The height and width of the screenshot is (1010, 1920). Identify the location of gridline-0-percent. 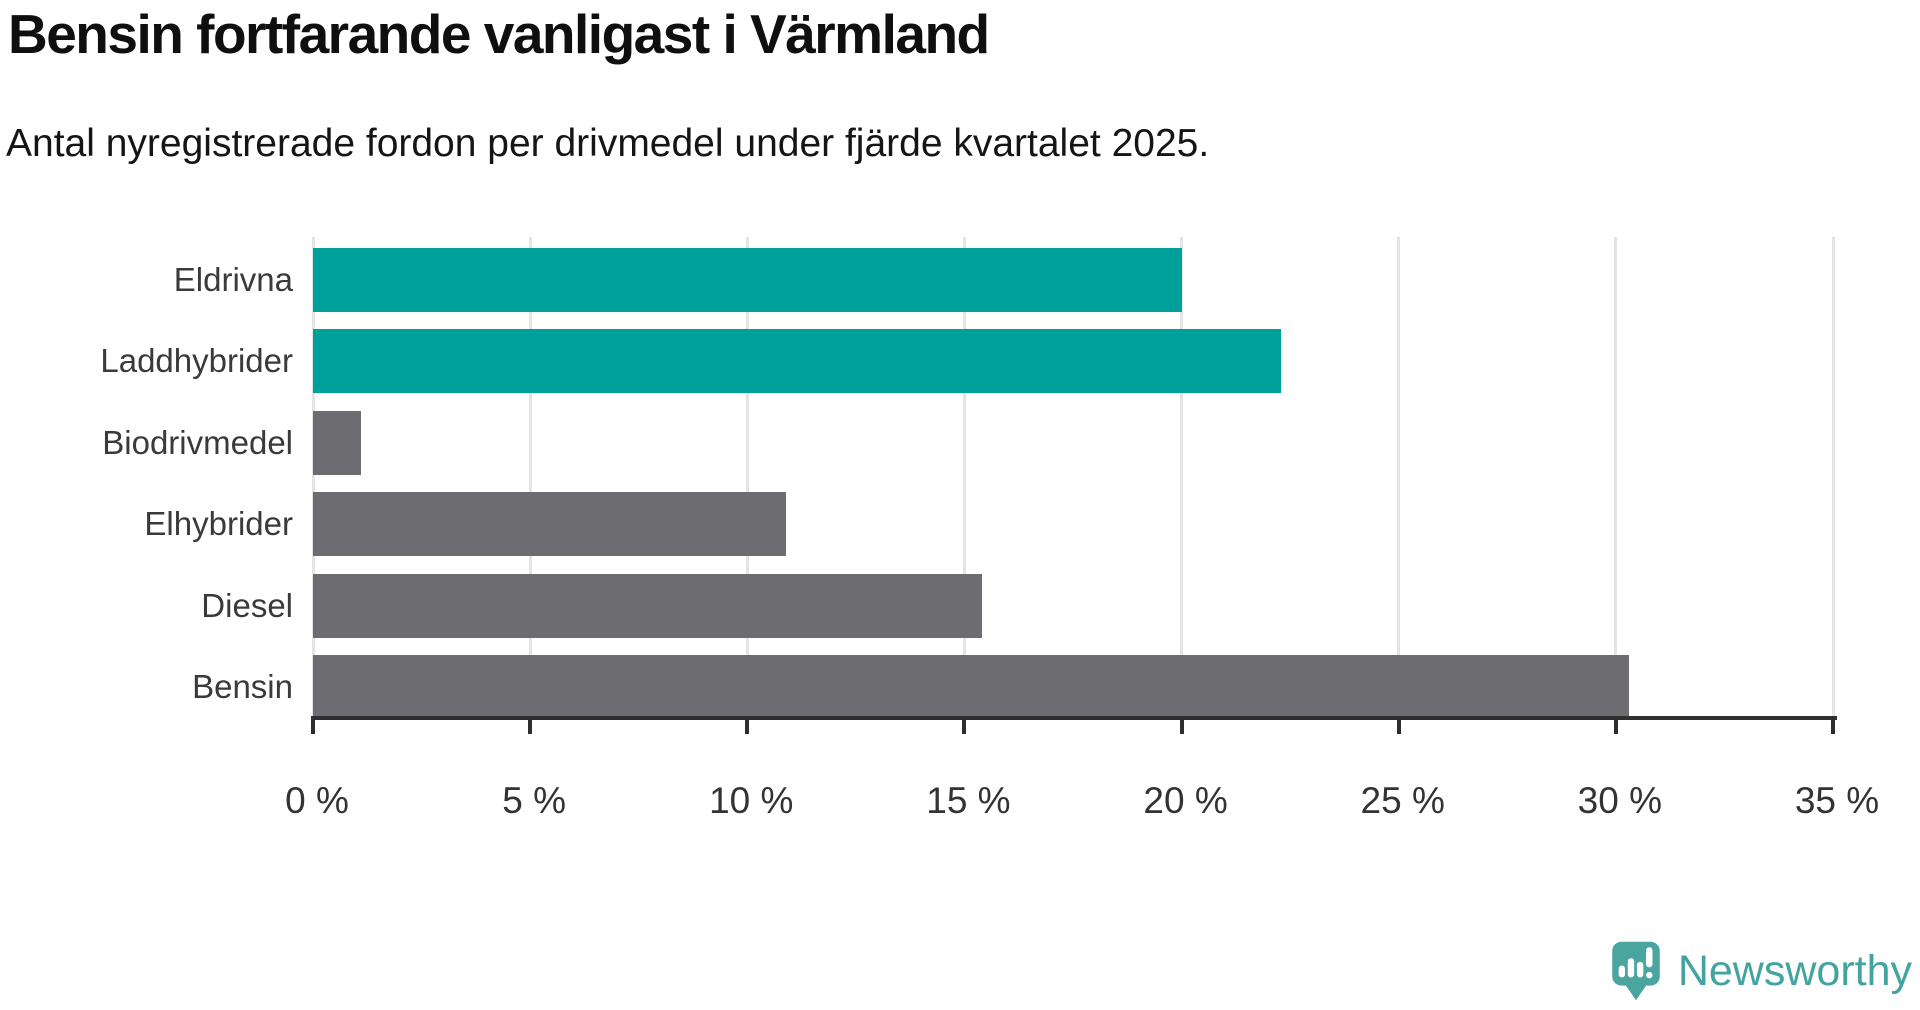
(313, 476).